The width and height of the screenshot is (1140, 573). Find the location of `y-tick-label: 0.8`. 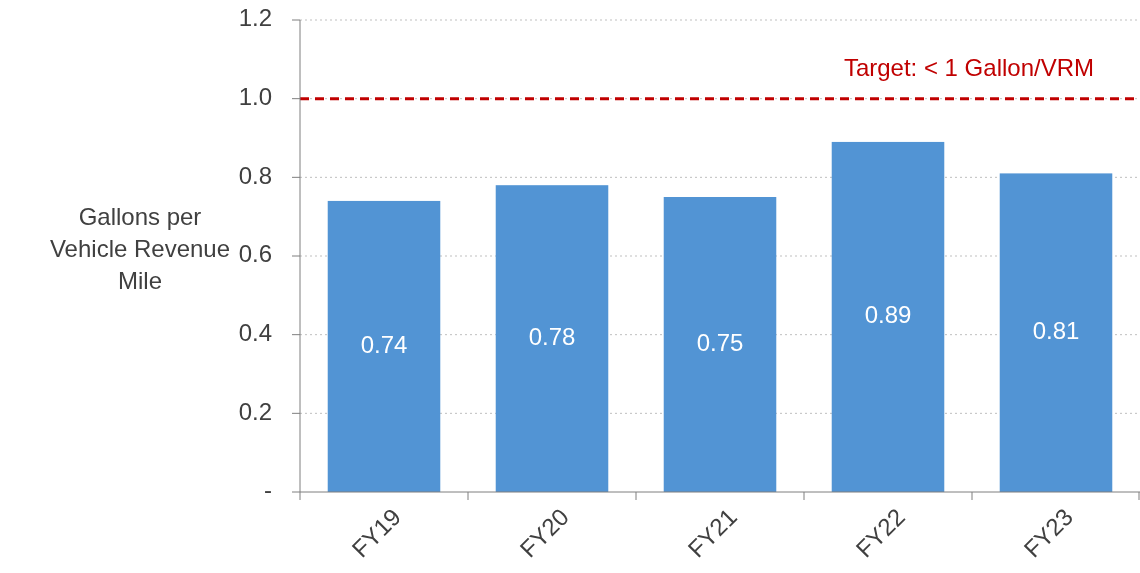

y-tick-label: 0.8 is located at coordinates (255, 175).